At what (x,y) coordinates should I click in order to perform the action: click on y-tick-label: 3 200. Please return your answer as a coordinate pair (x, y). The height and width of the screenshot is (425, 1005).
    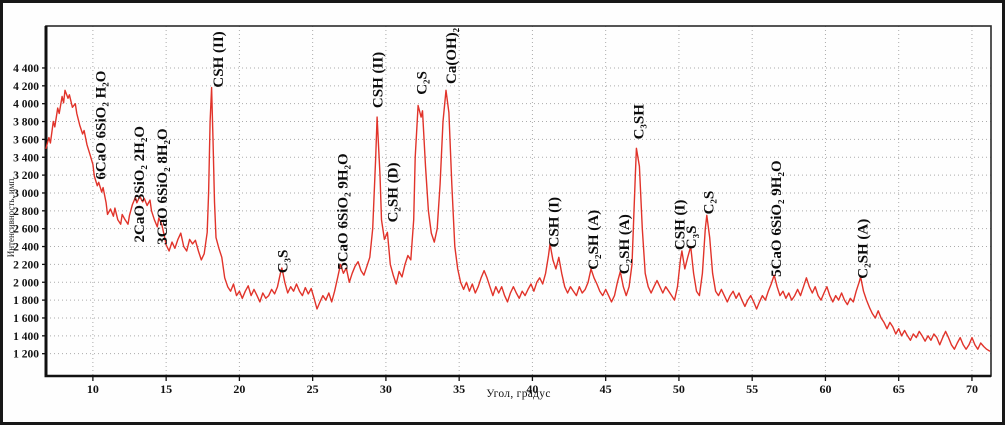
    Looking at the image, I should click on (26, 176).